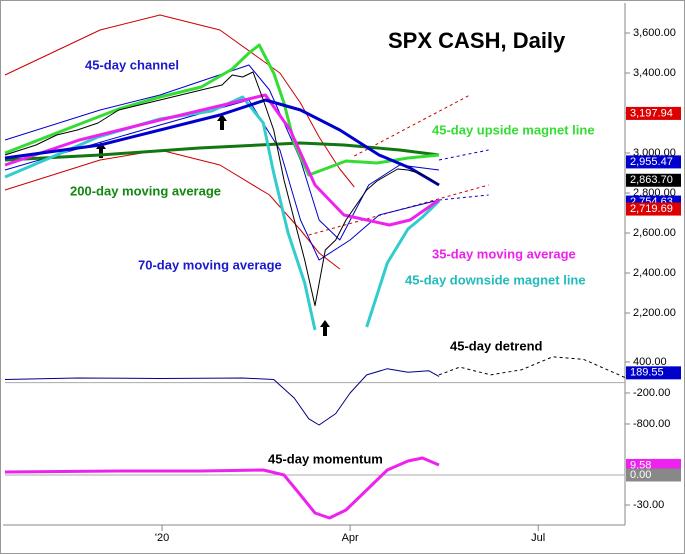  I want to click on y-tick-label: -30.00, so click(648, 505).